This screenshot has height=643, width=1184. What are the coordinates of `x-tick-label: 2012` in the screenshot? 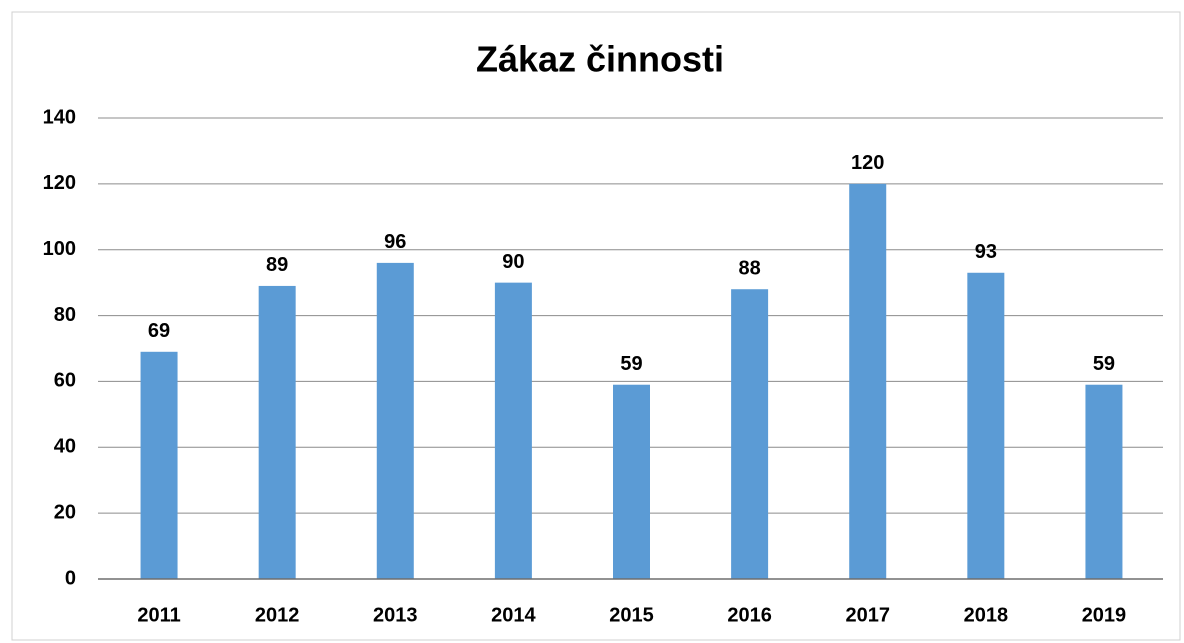 It's located at (277, 615).